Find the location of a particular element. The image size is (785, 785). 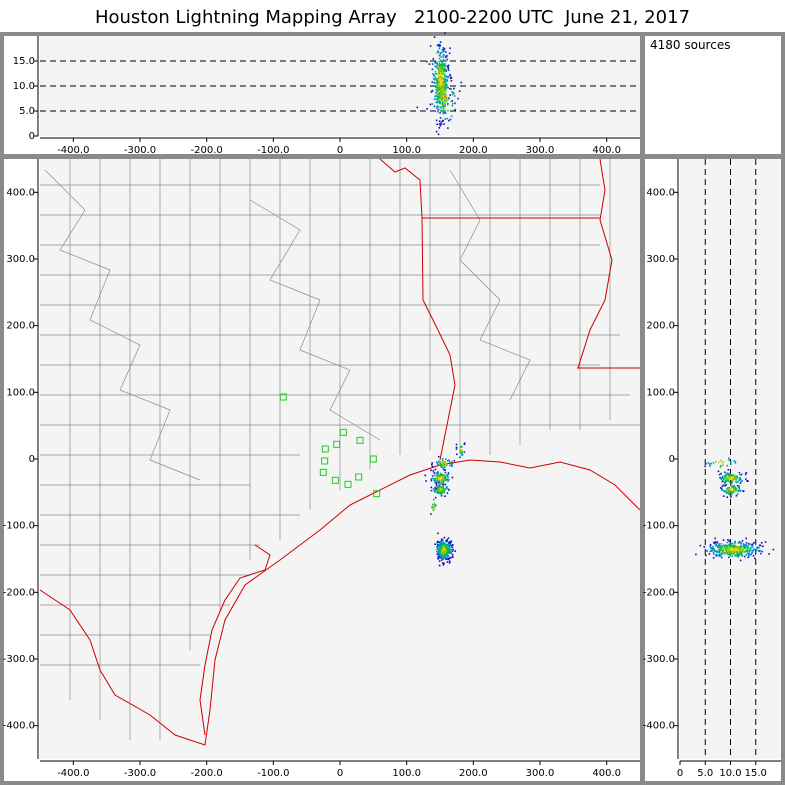

plan-x-tick-label-8: 400.0 is located at coordinates (606, 773).